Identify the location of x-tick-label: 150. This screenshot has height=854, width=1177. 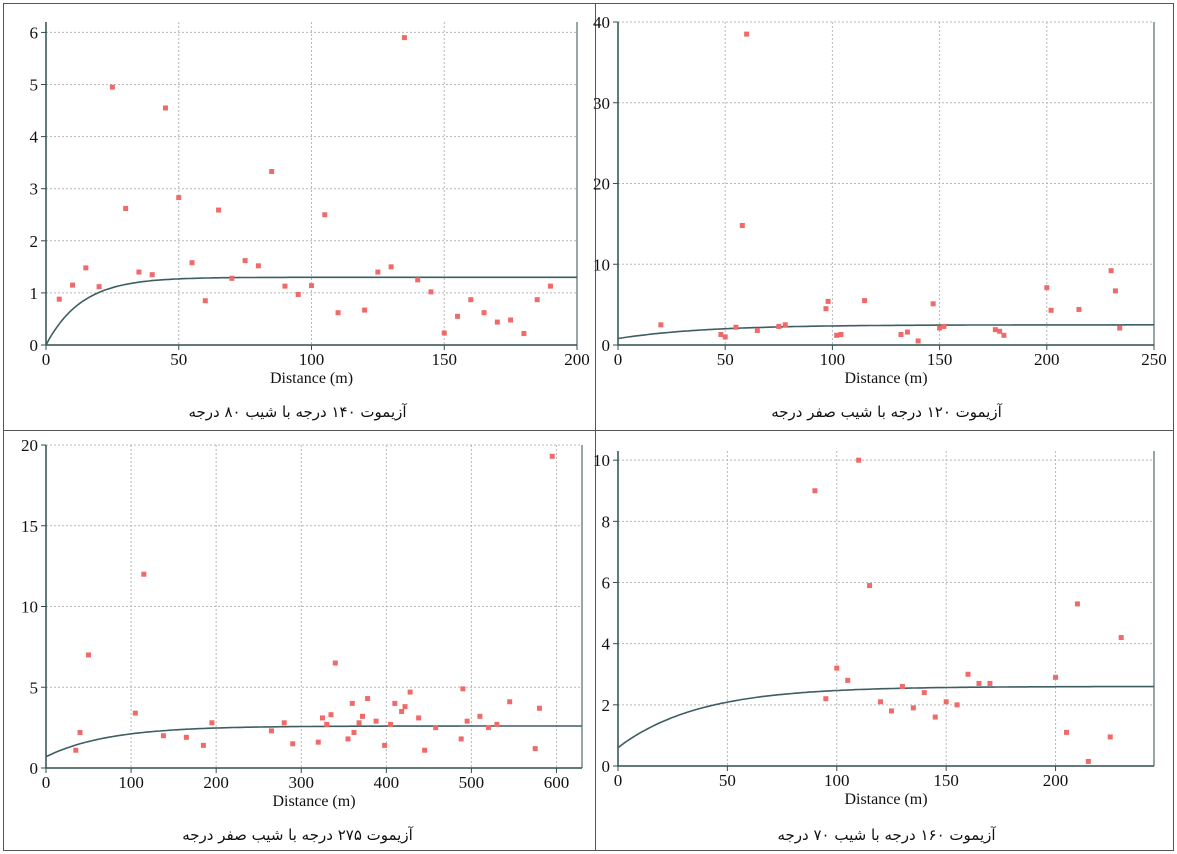
(940, 359).